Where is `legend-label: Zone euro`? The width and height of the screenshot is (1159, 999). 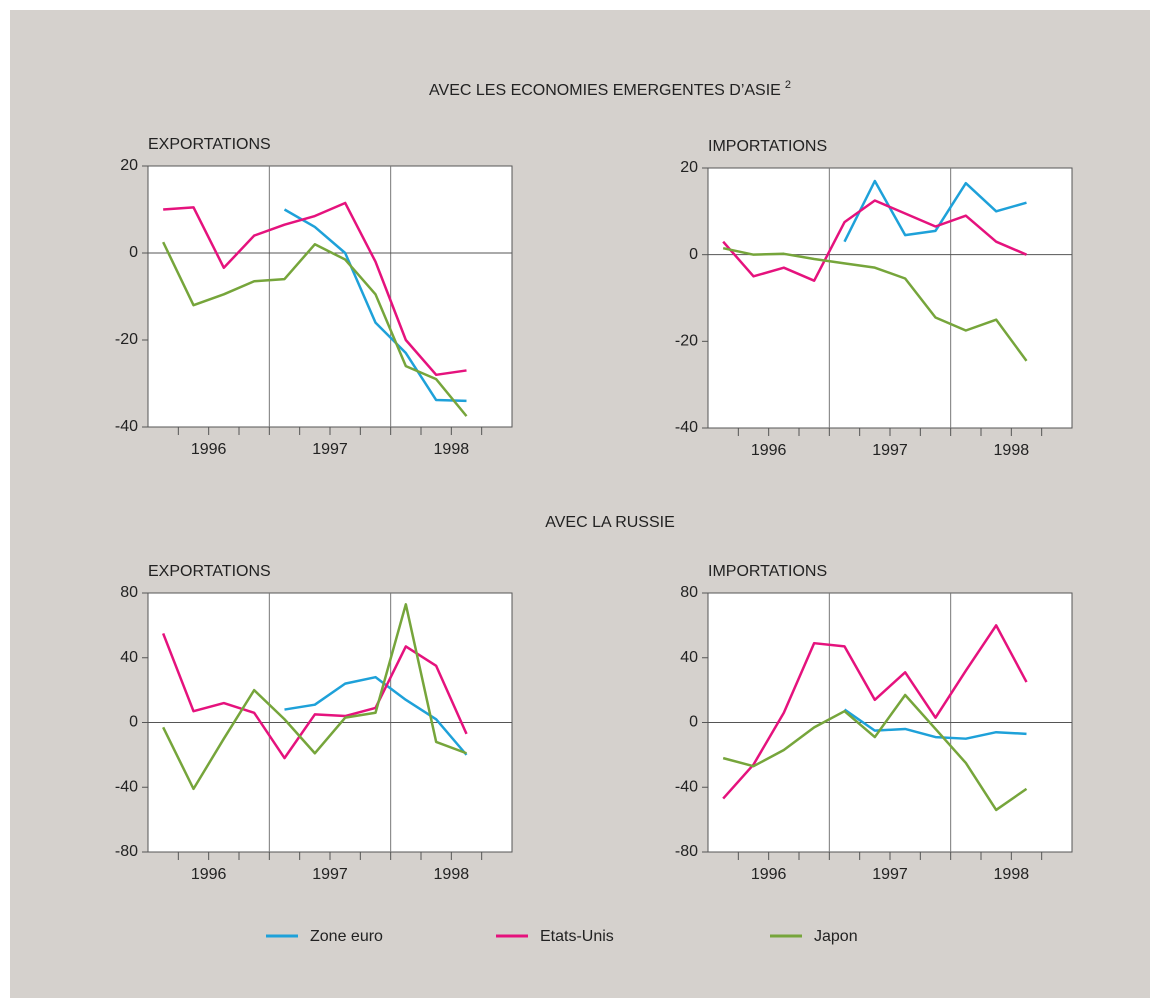 legend-label: Zone euro is located at coordinates (346, 936).